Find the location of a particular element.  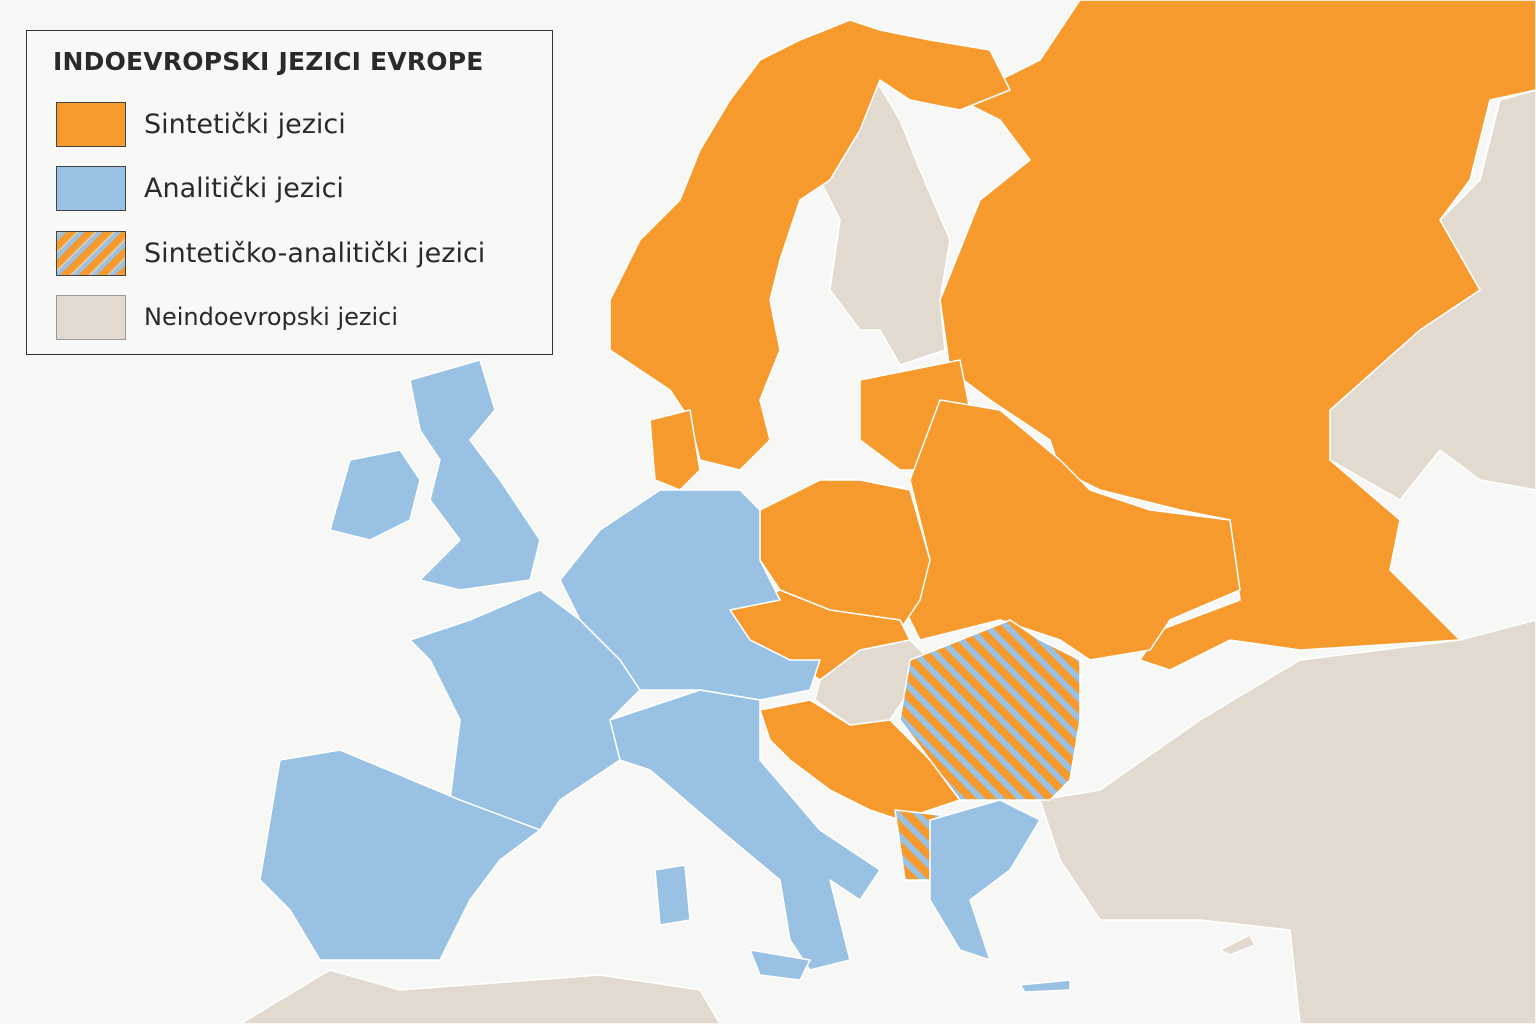

legend-title: INDOEVROPSKI JEZICI EVROPE is located at coordinates (268, 61).